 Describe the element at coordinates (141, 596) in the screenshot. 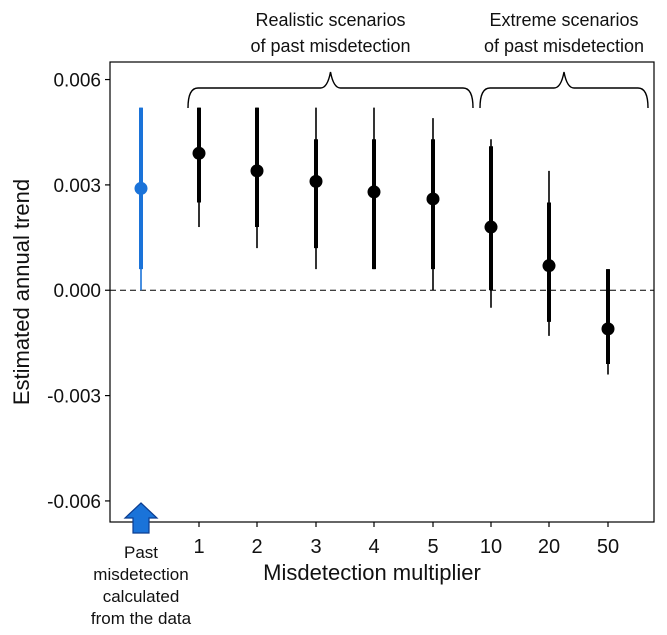

I see `annotation-line: calculated` at that location.